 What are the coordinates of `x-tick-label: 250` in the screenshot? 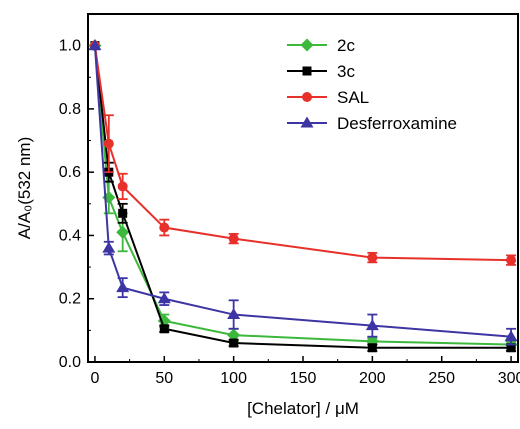 It's located at (441, 378).